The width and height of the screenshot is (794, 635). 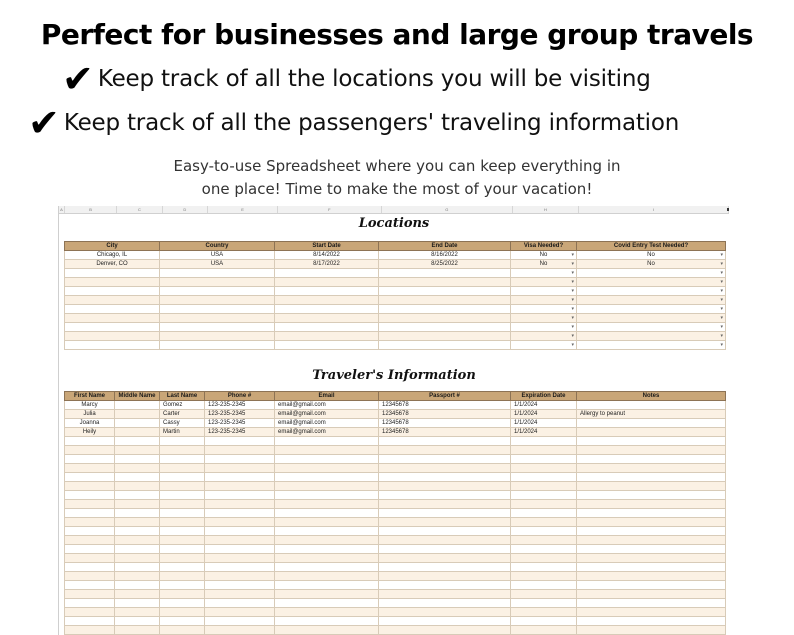 What do you see at coordinates (447, 209) in the screenshot?
I see `column-letter-g: G` at bounding box center [447, 209].